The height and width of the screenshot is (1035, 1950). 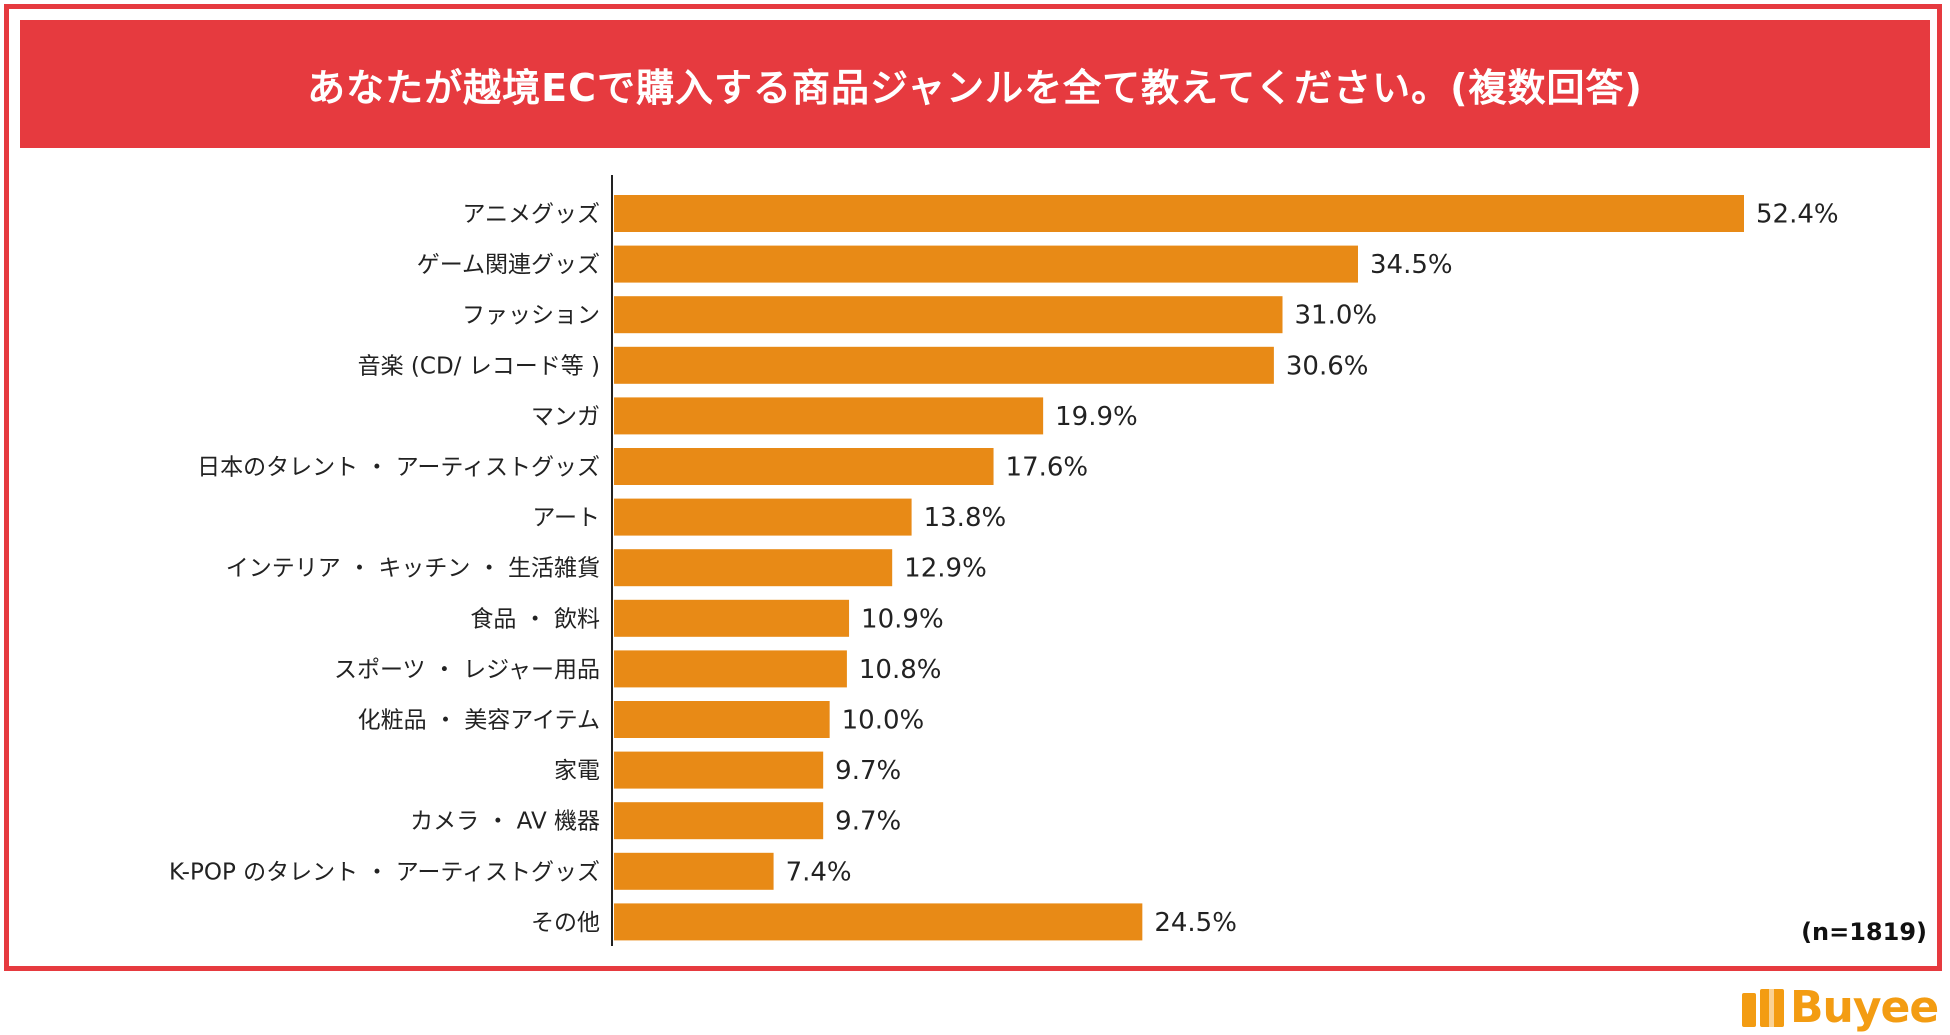 I want to click on category-label-10: 化粧品 ・ 美容アイテム, so click(x=479, y=721).